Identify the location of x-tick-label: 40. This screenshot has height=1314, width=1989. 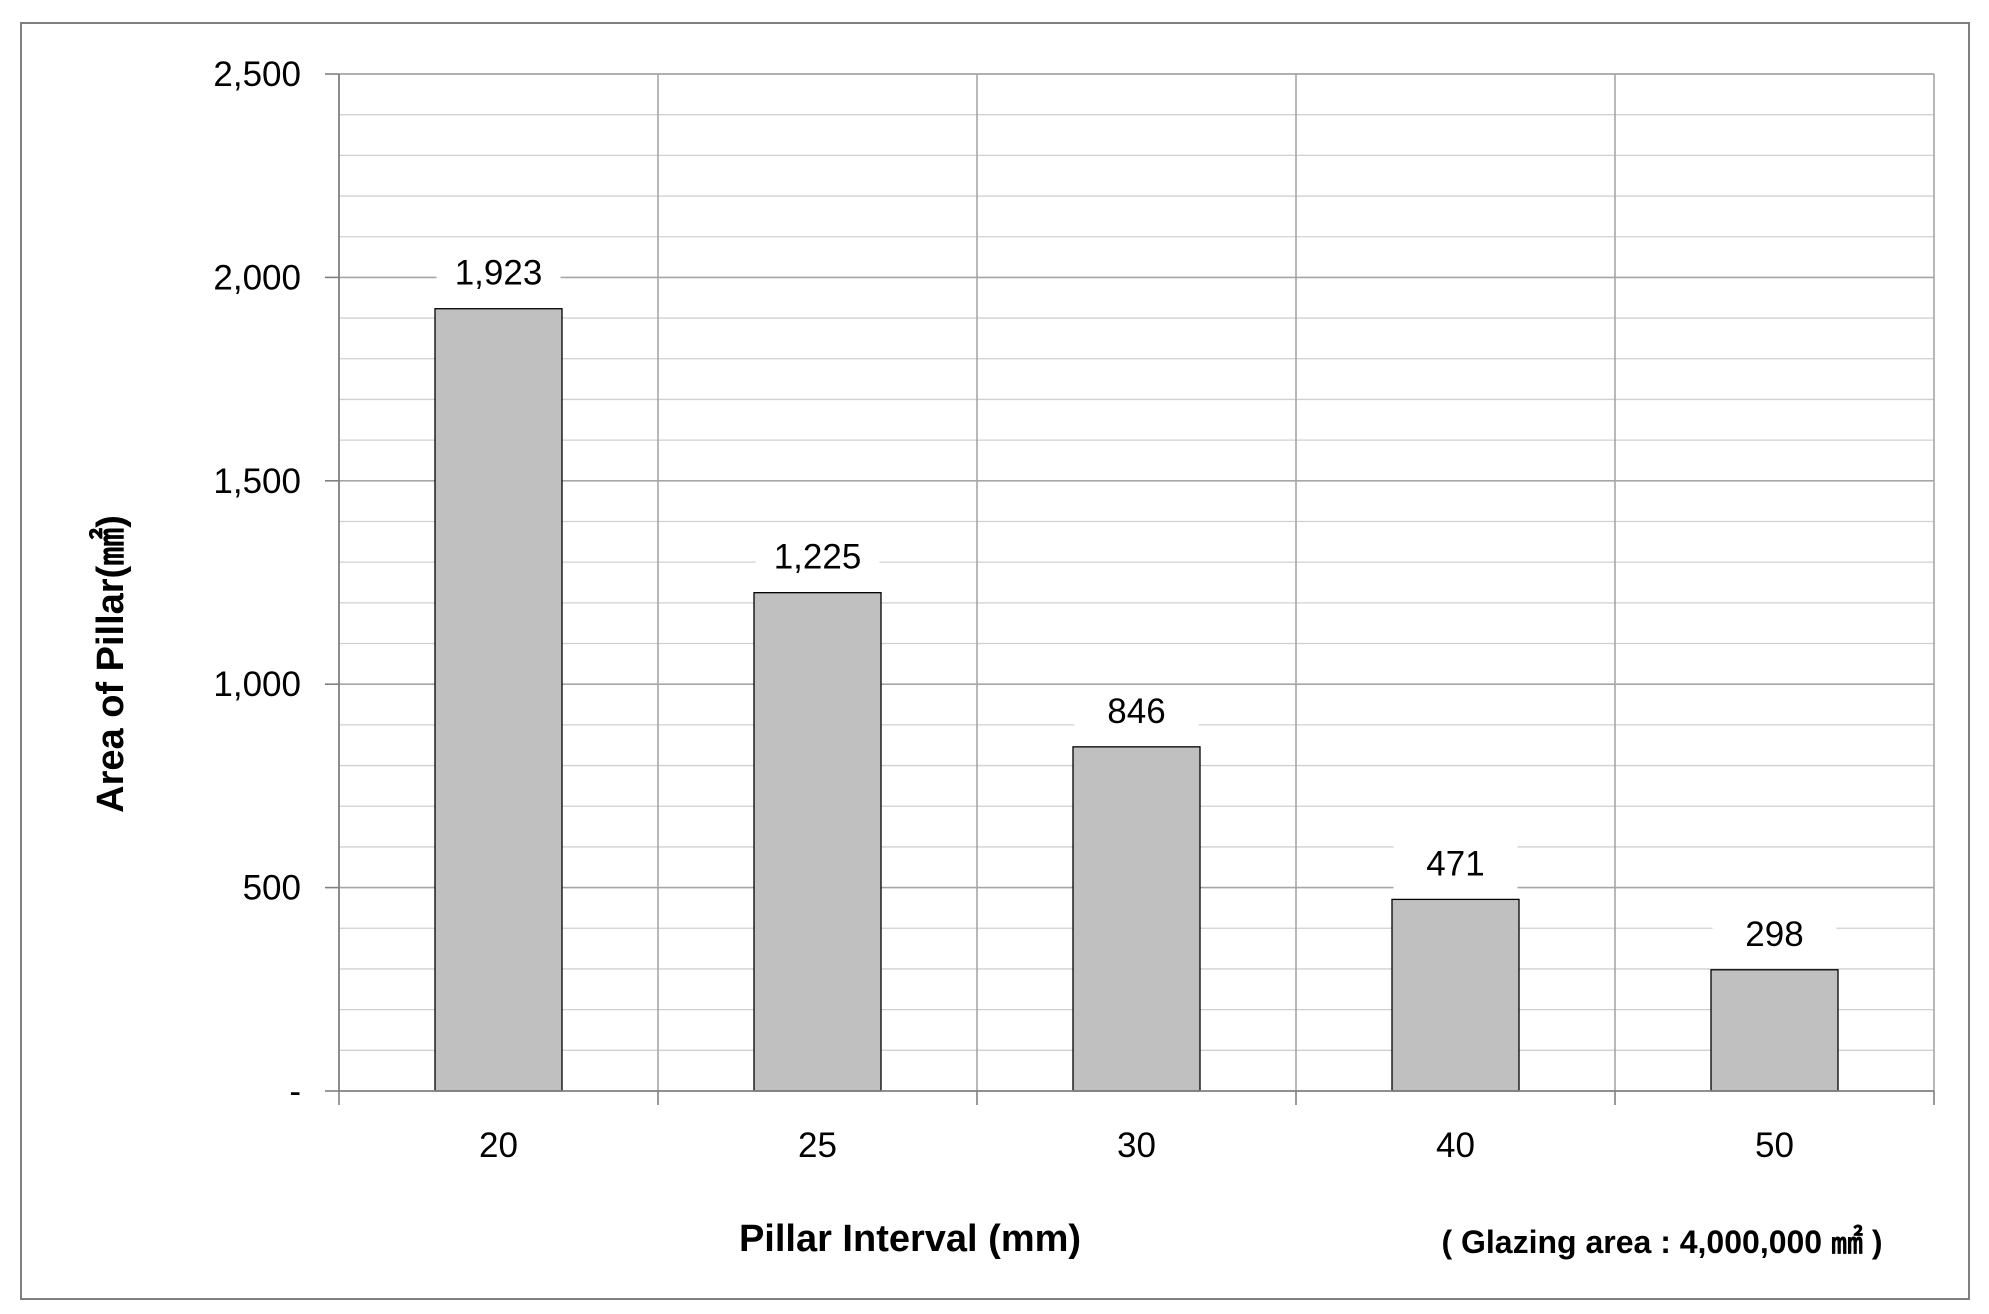
(1455, 1145).